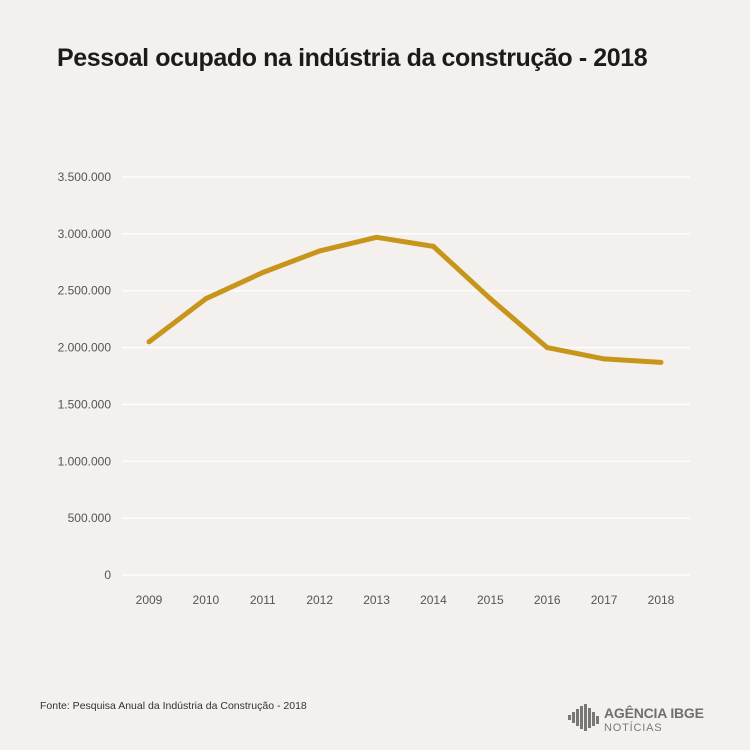 The width and height of the screenshot is (750, 750). What do you see at coordinates (85, 461) in the screenshot?
I see `y-tick-label: 1.000.000` at bounding box center [85, 461].